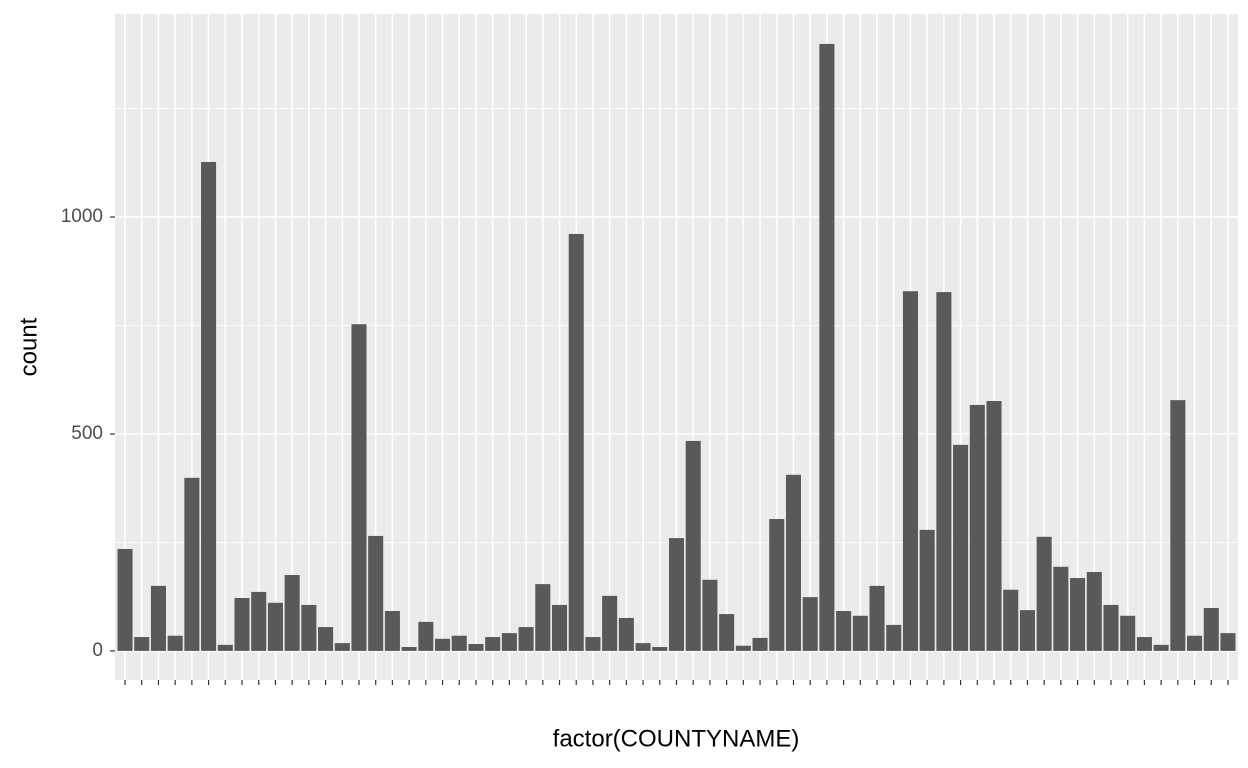  What do you see at coordinates (87, 433) in the screenshot?
I see `y-tick-label: 500` at bounding box center [87, 433].